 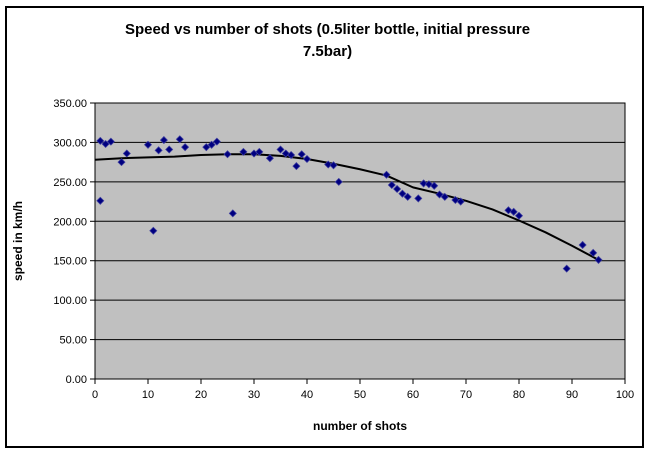 What do you see at coordinates (201, 395) in the screenshot?
I see `x-tick-label: 20` at bounding box center [201, 395].